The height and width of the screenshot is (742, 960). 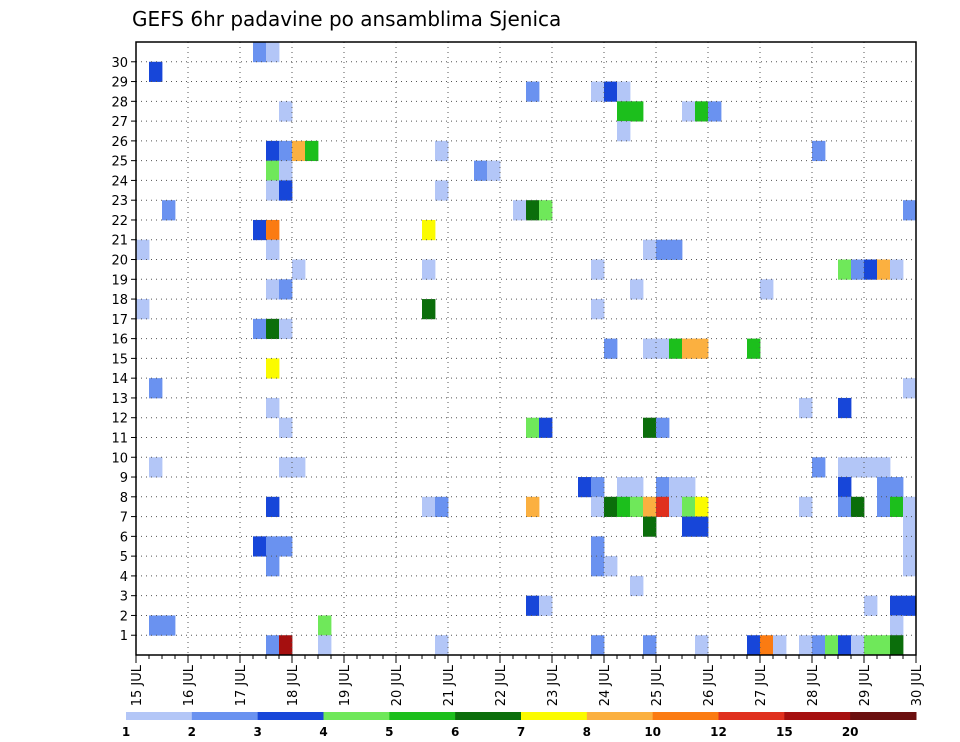 I want to click on colorbar-label: 15, so click(x=784, y=732).